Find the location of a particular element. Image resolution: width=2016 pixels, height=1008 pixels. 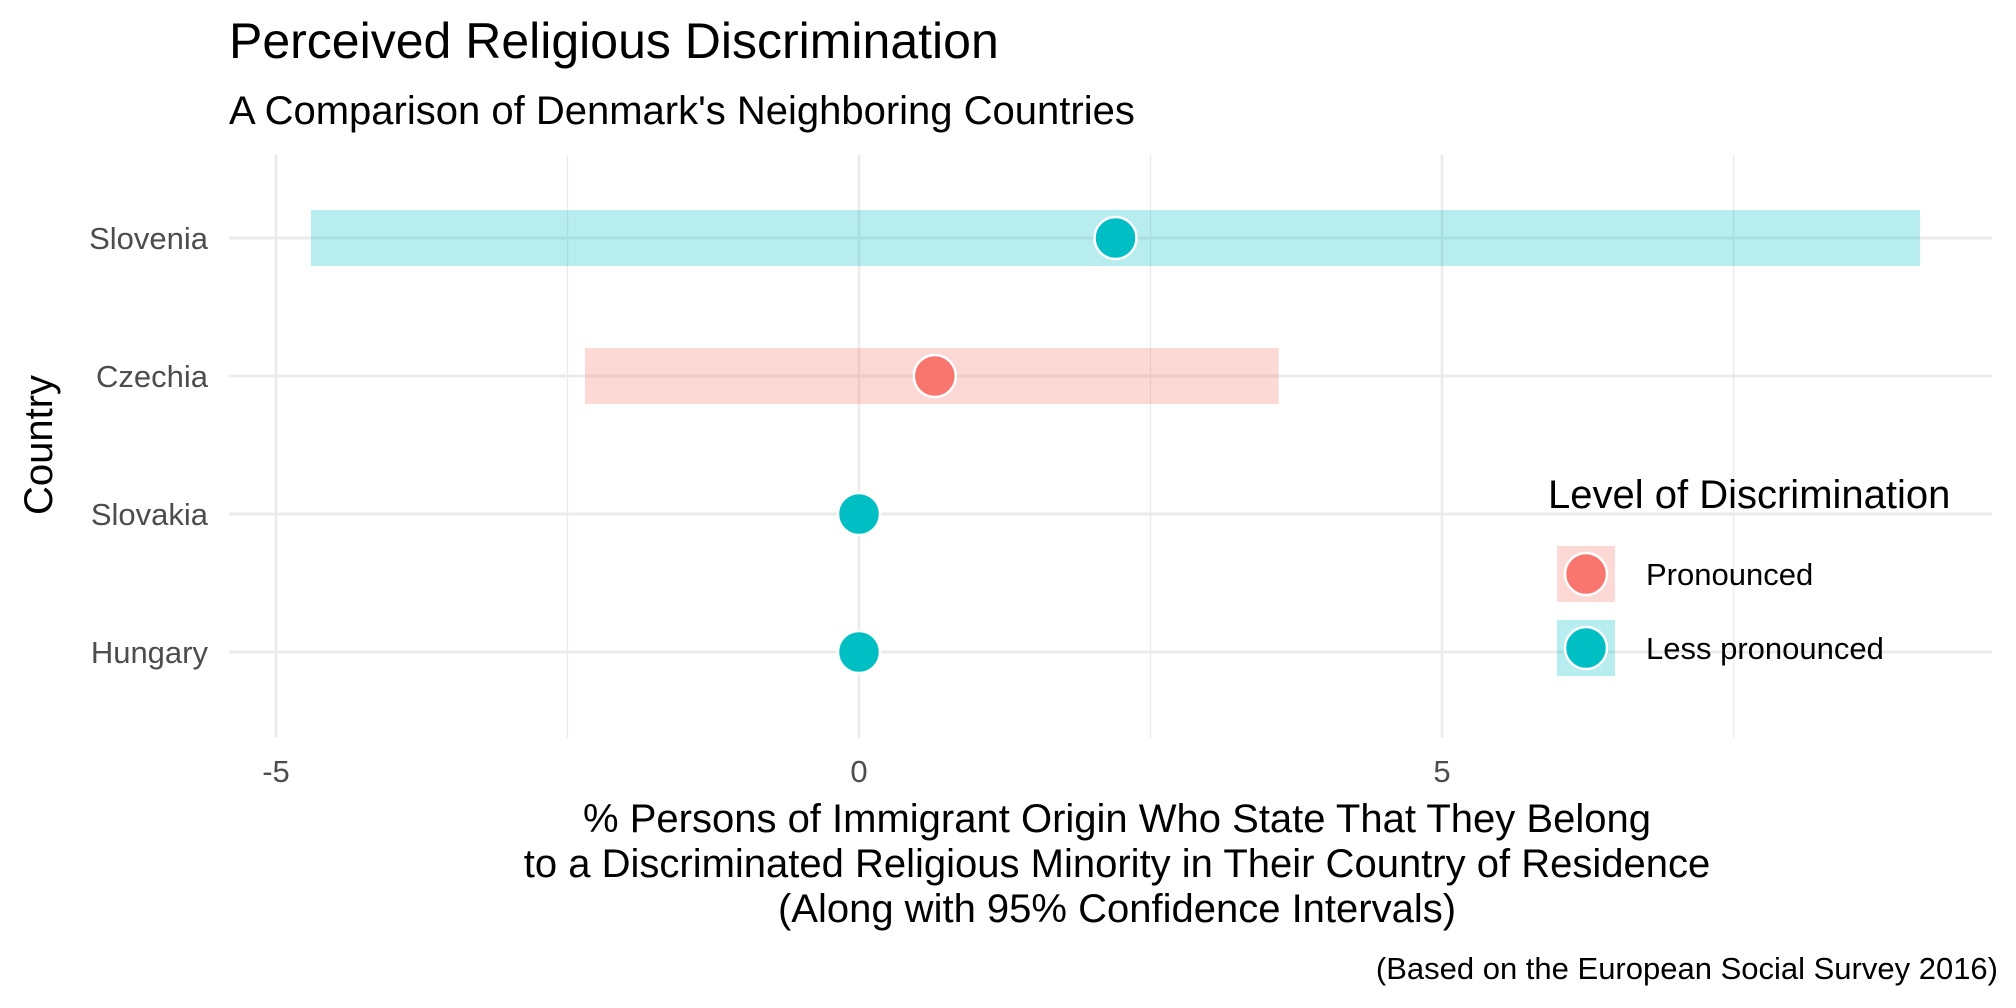

point-slovakia is located at coordinates (859, 514).